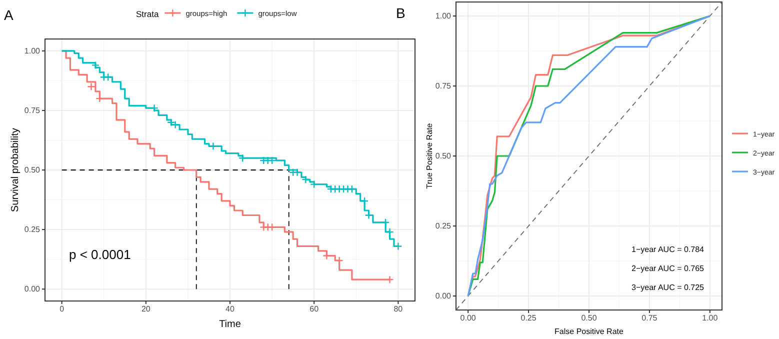 Image resolution: width=779 pixels, height=339 pixels. What do you see at coordinates (668, 287) in the screenshot?
I see `annotation: 3−year AUC = 0.725` at bounding box center [668, 287].